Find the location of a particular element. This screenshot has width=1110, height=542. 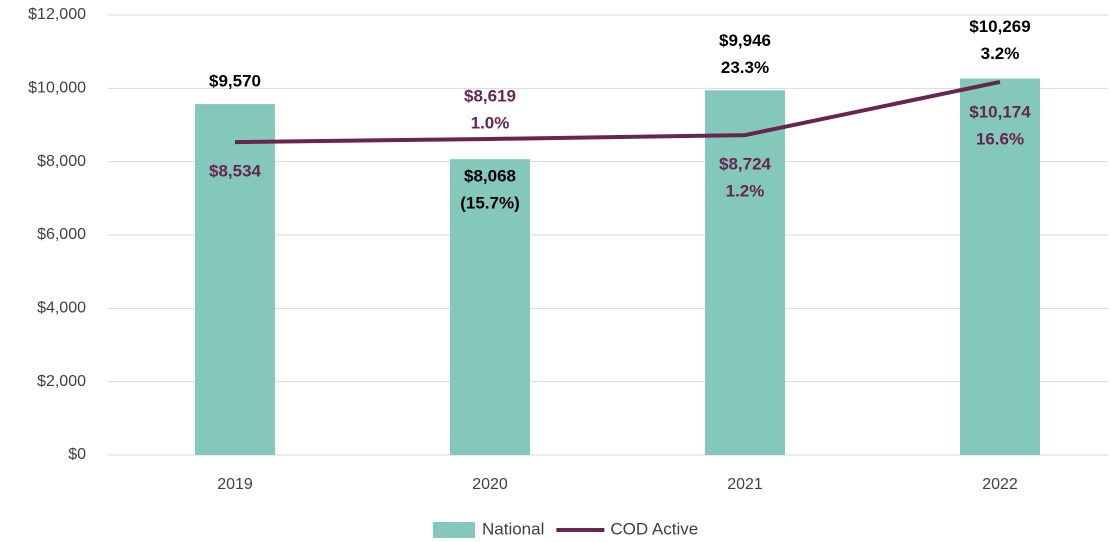

y-tick-label: $0 is located at coordinates (77, 454).